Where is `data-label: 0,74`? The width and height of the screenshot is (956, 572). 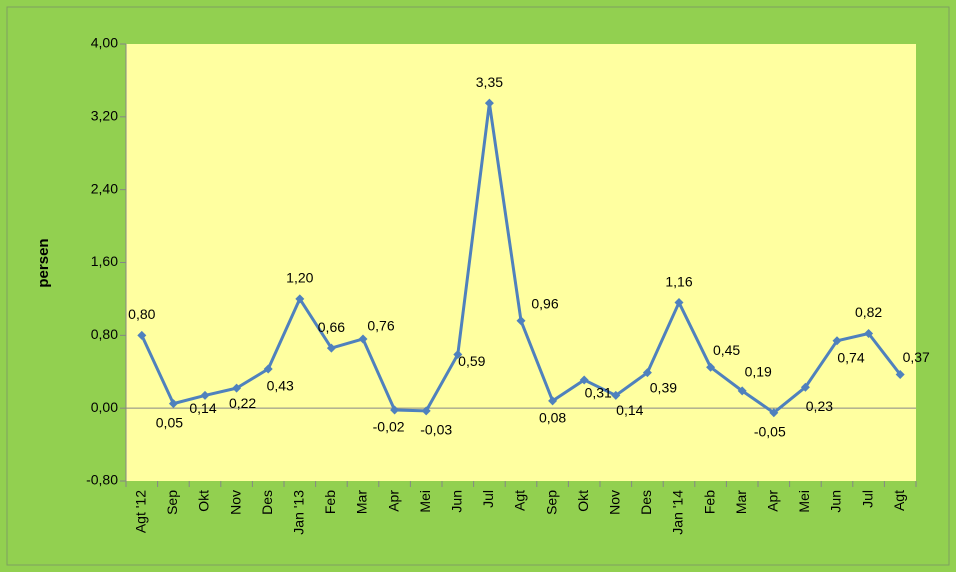 data-label: 0,74 is located at coordinates (850, 357).